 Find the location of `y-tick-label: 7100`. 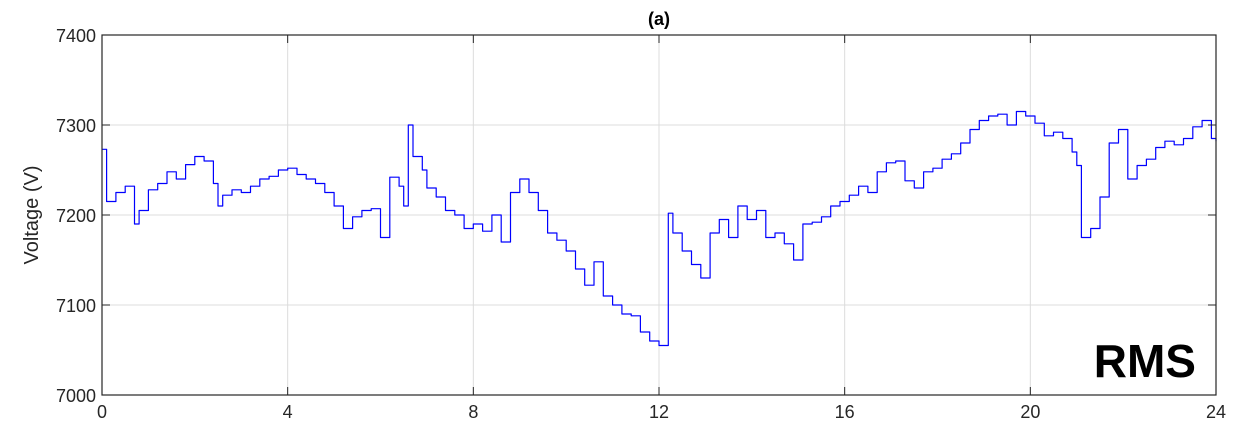

y-tick-label: 7100 is located at coordinates (76, 306).